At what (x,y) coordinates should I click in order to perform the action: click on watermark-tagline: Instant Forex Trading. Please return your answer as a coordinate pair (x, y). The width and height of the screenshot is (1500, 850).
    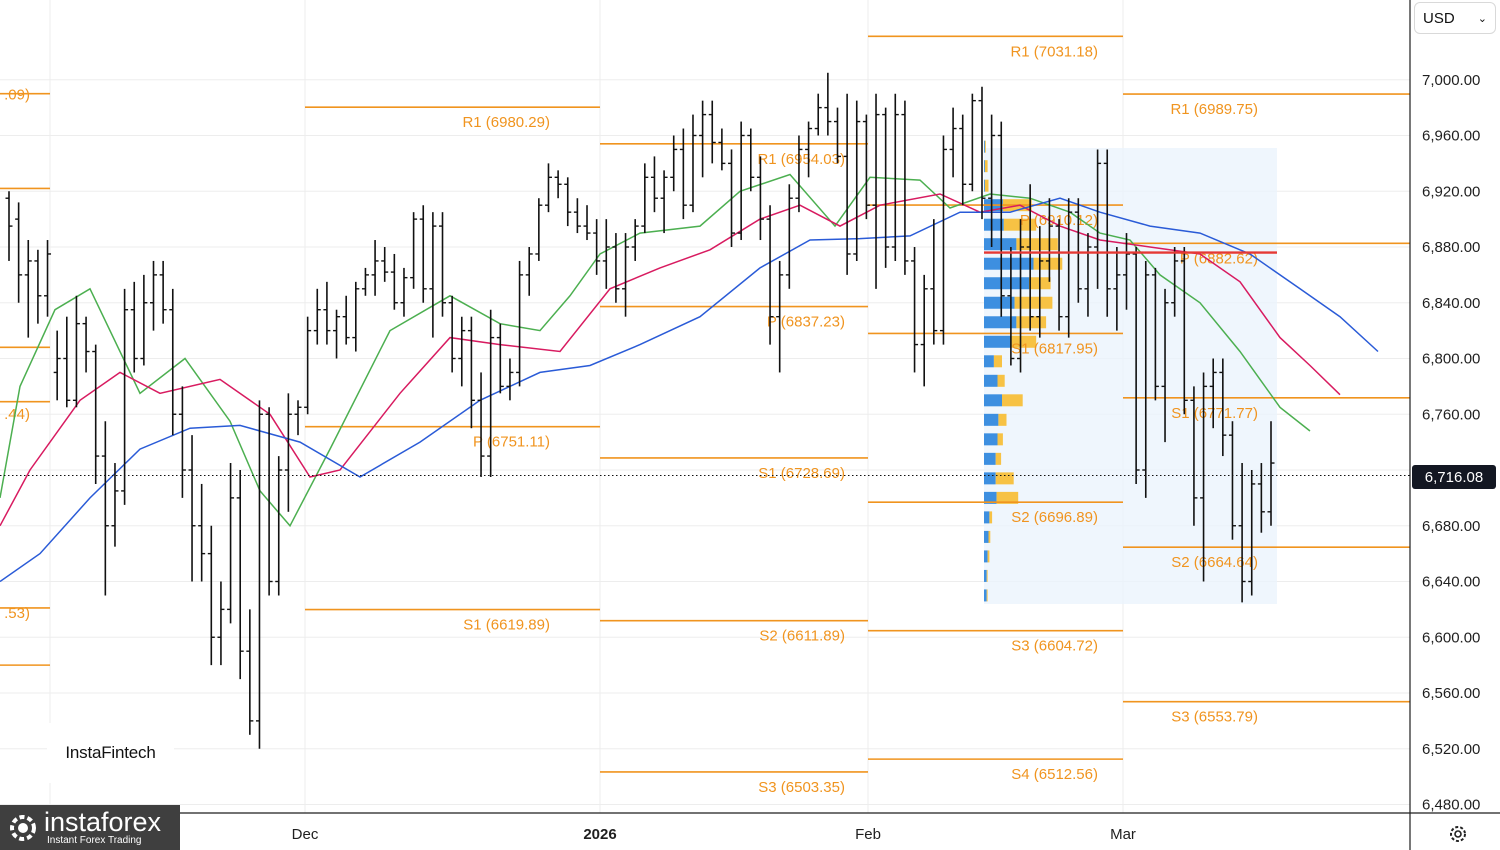
    Looking at the image, I should click on (94, 840).